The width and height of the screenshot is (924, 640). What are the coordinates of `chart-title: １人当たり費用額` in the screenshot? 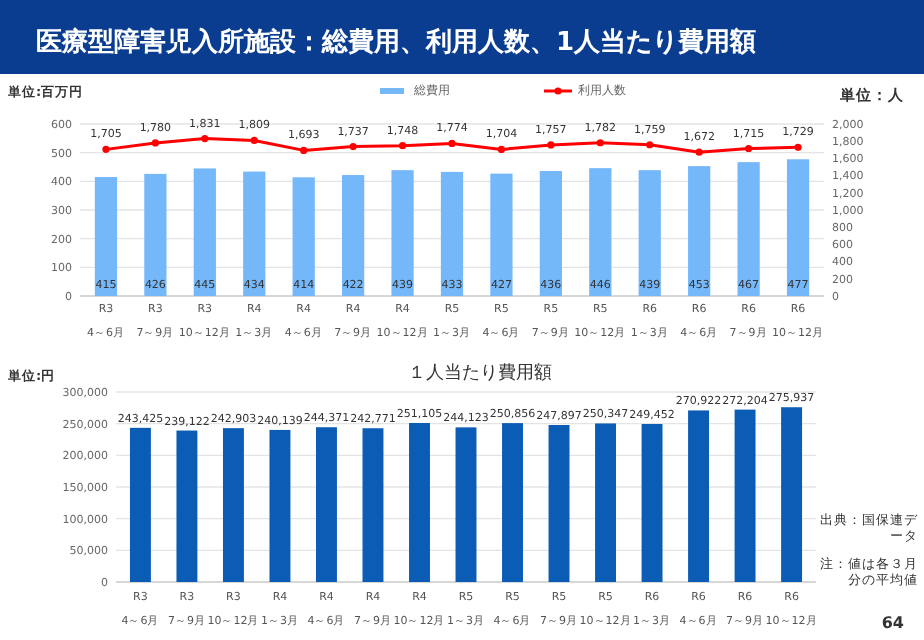 It's located at (480, 373).